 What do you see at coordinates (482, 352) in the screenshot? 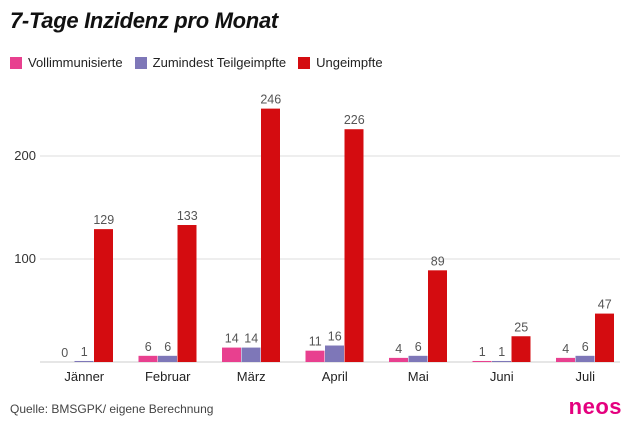
I see `data-label-juni-0: 1` at bounding box center [482, 352].